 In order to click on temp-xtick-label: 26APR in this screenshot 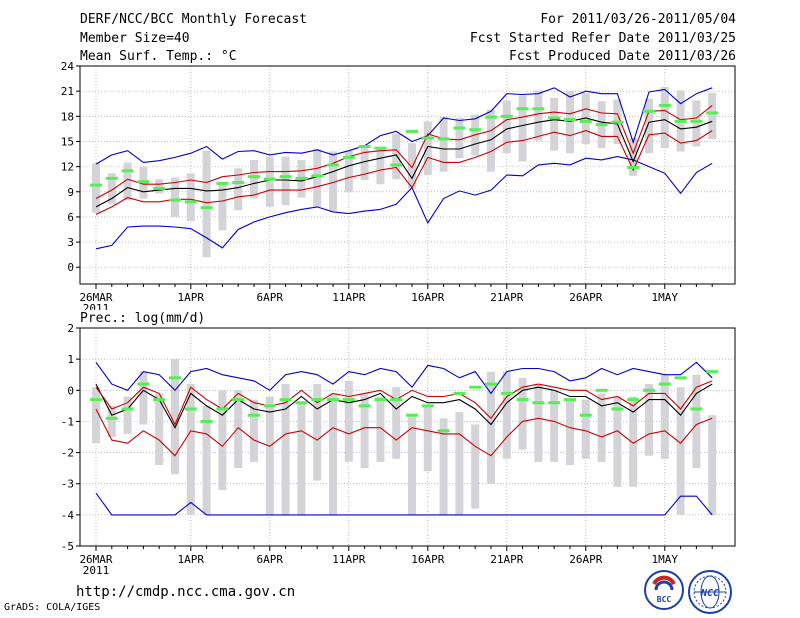, I will do `click(585, 297)`.